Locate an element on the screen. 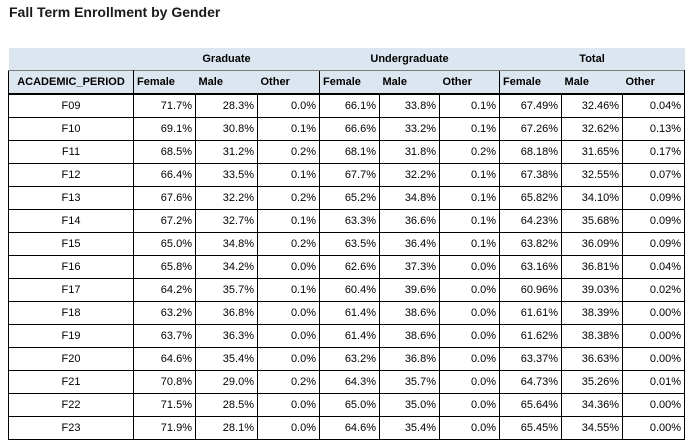 This screenshot has width=690, height=444. value-cell: 33.5% is located at coordinates (226, 175).